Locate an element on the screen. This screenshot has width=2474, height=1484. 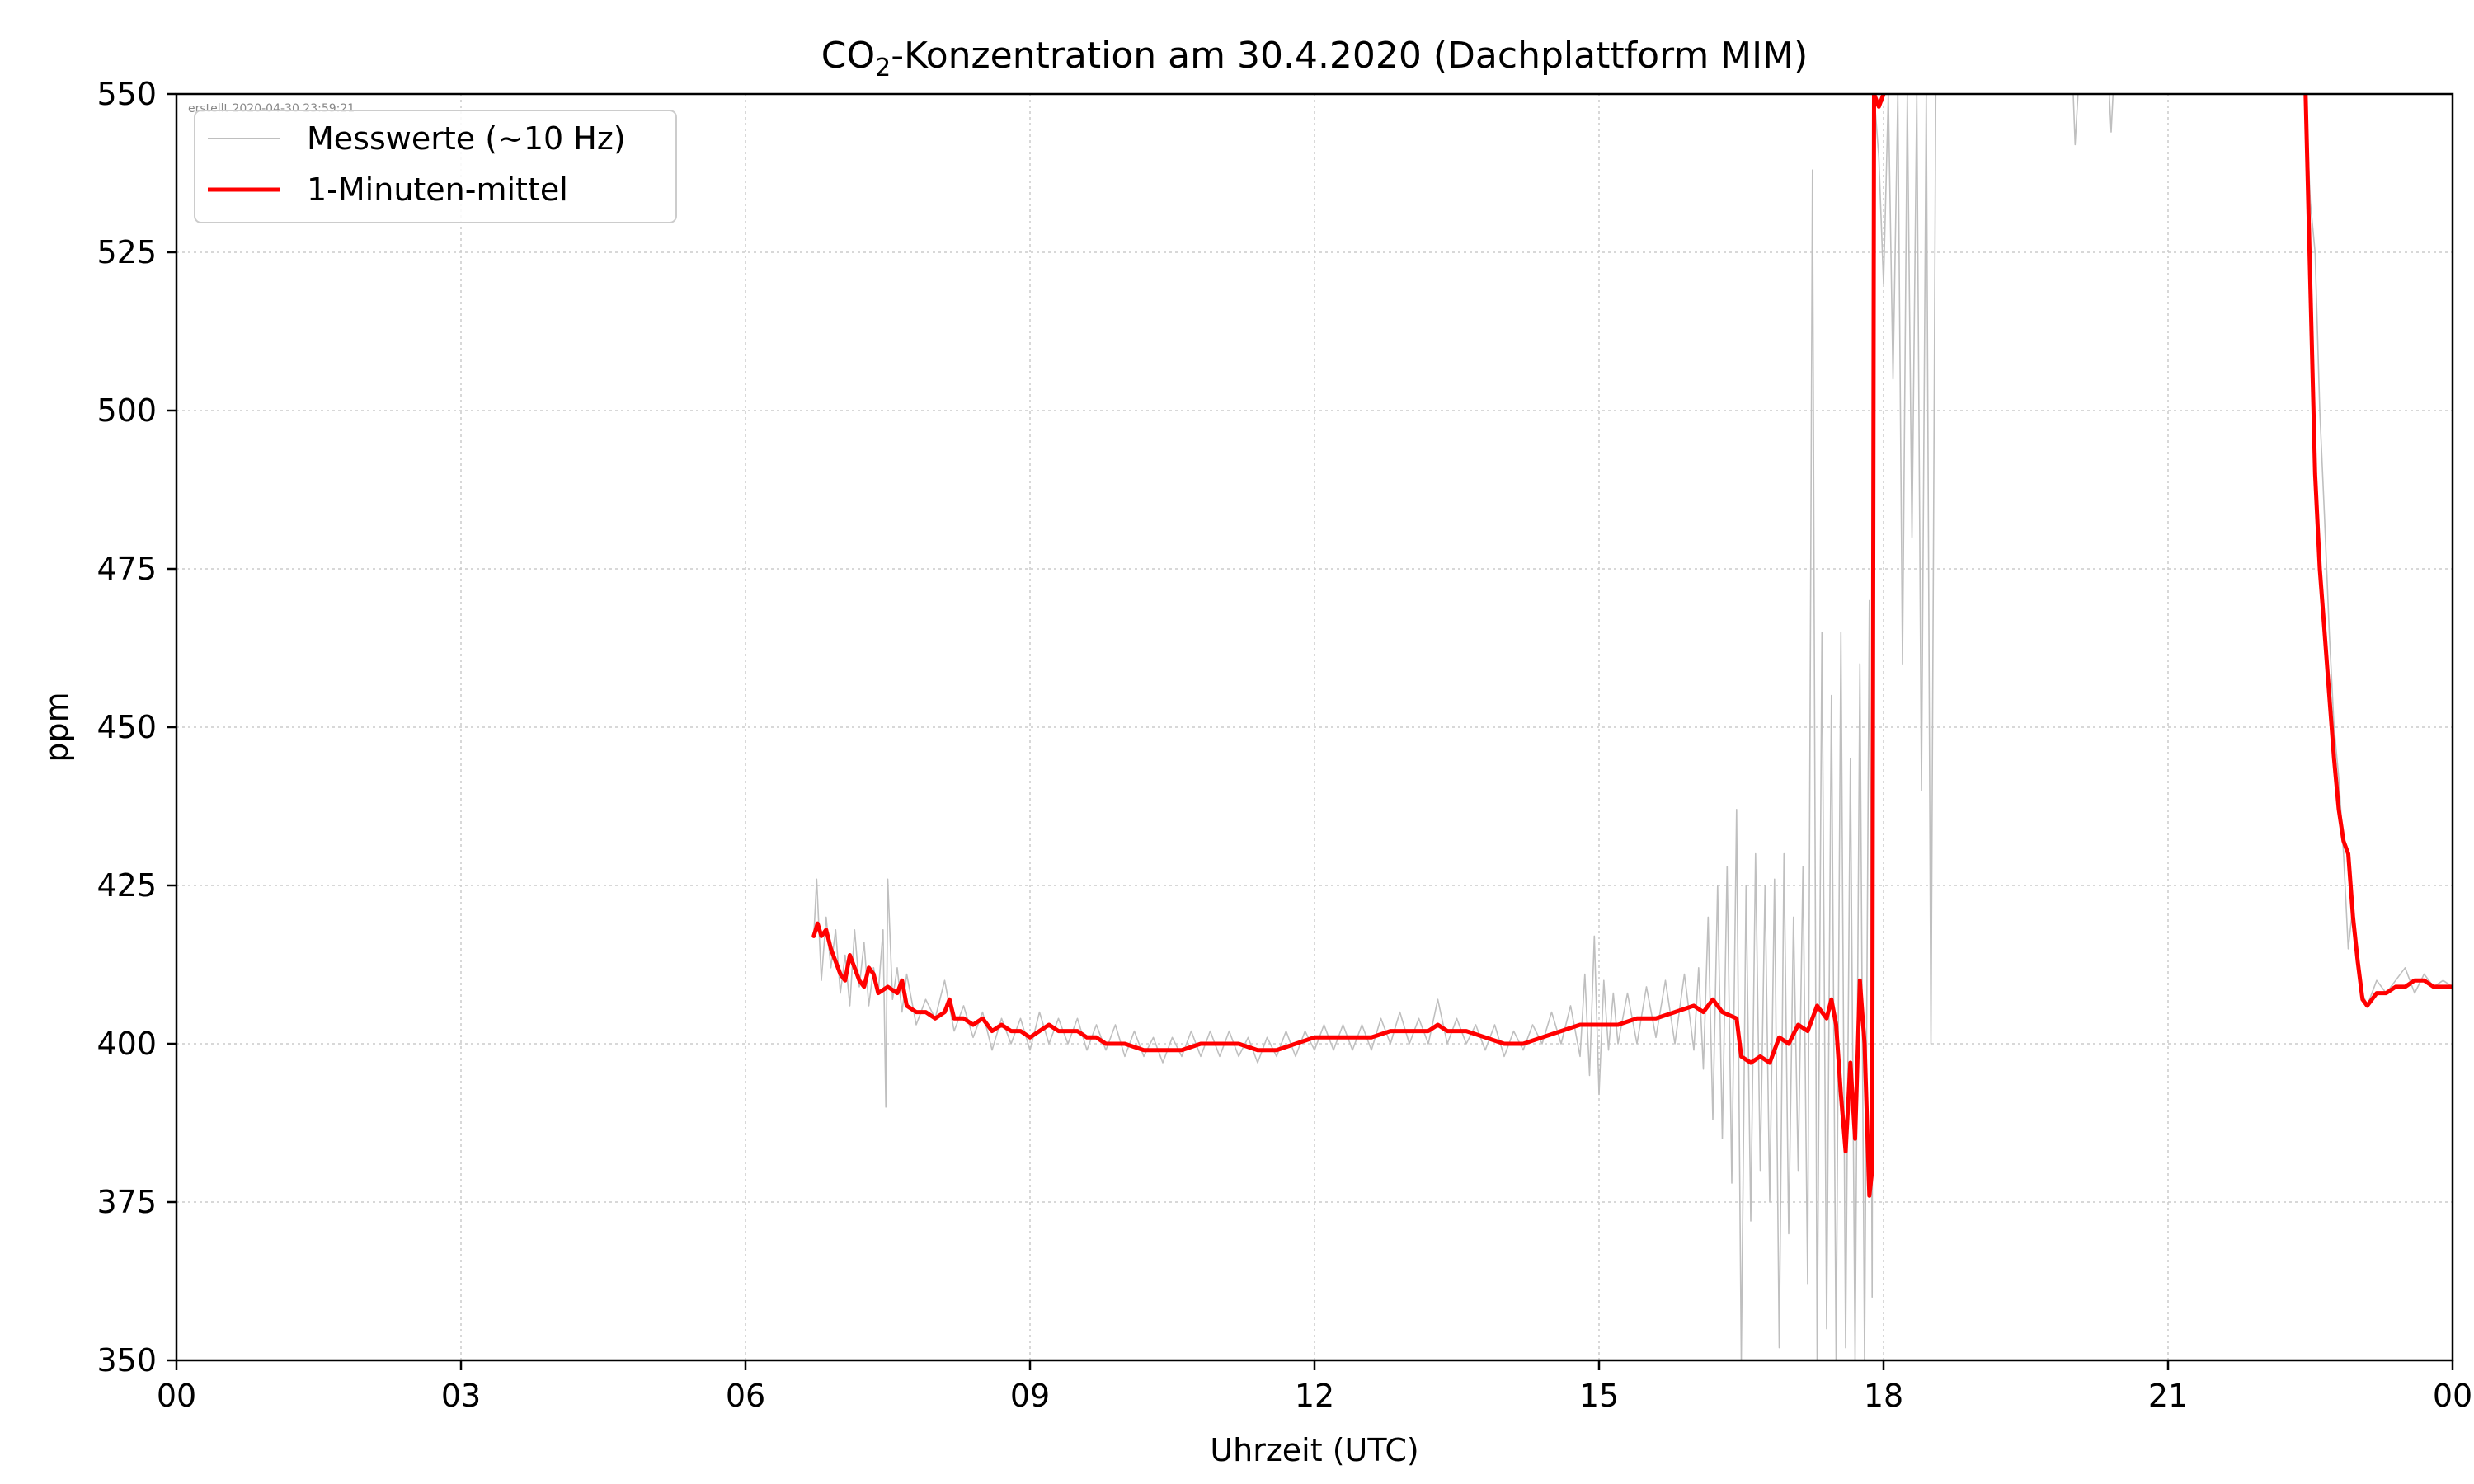
legend-box is located at coordinates (435, 166).